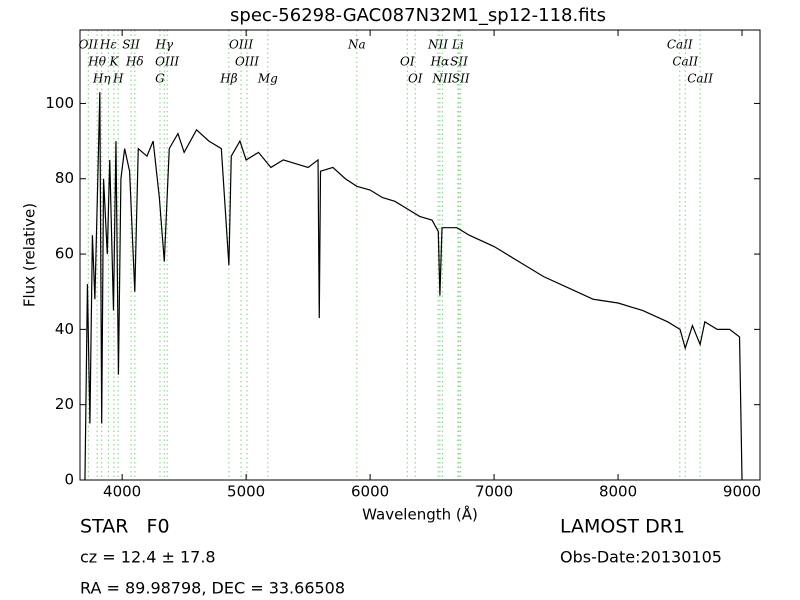 The image size is (800, 600). I want to click on spectral-line-label: H, so click(118, 79).